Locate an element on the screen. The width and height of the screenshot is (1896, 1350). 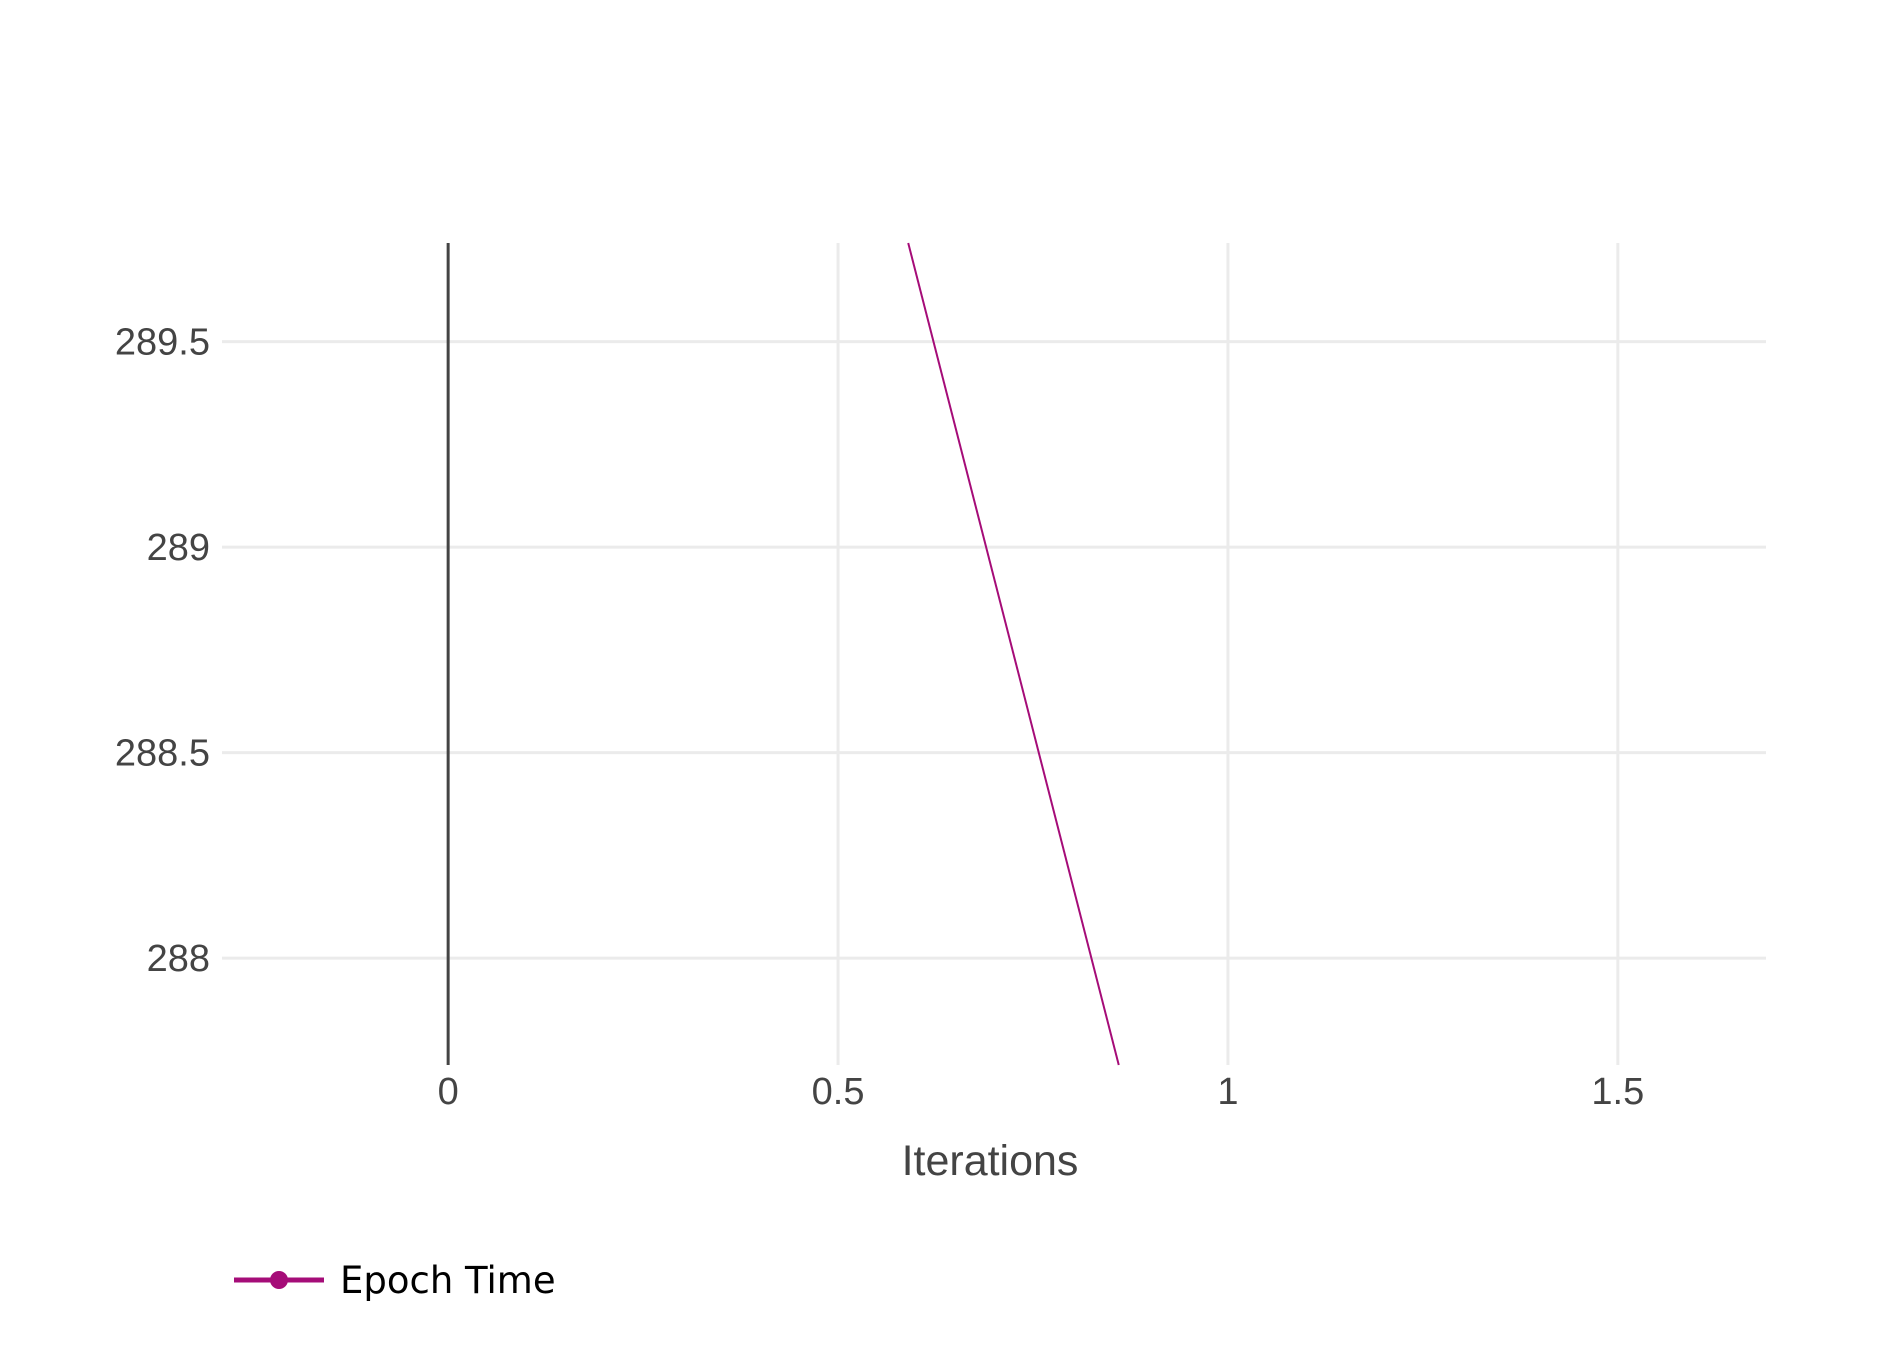
x-tick-label: 1.5 is located at coordinates (1617, 1092).